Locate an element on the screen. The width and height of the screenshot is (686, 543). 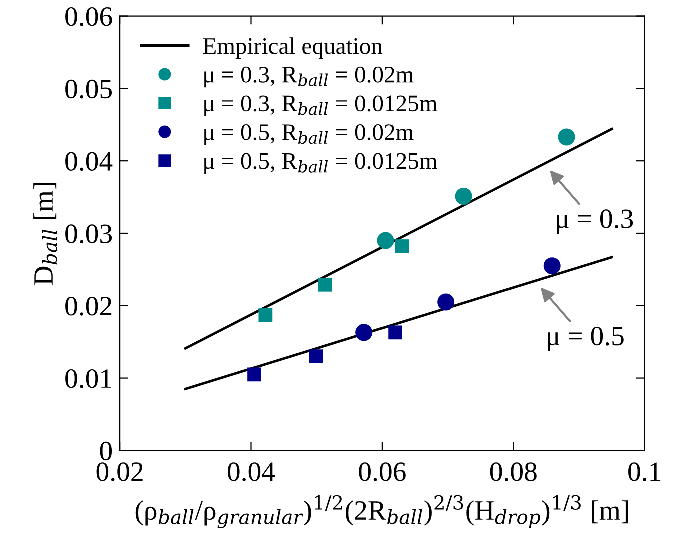
x-tick-label: 0.04 is located at coordinates (252, 472).